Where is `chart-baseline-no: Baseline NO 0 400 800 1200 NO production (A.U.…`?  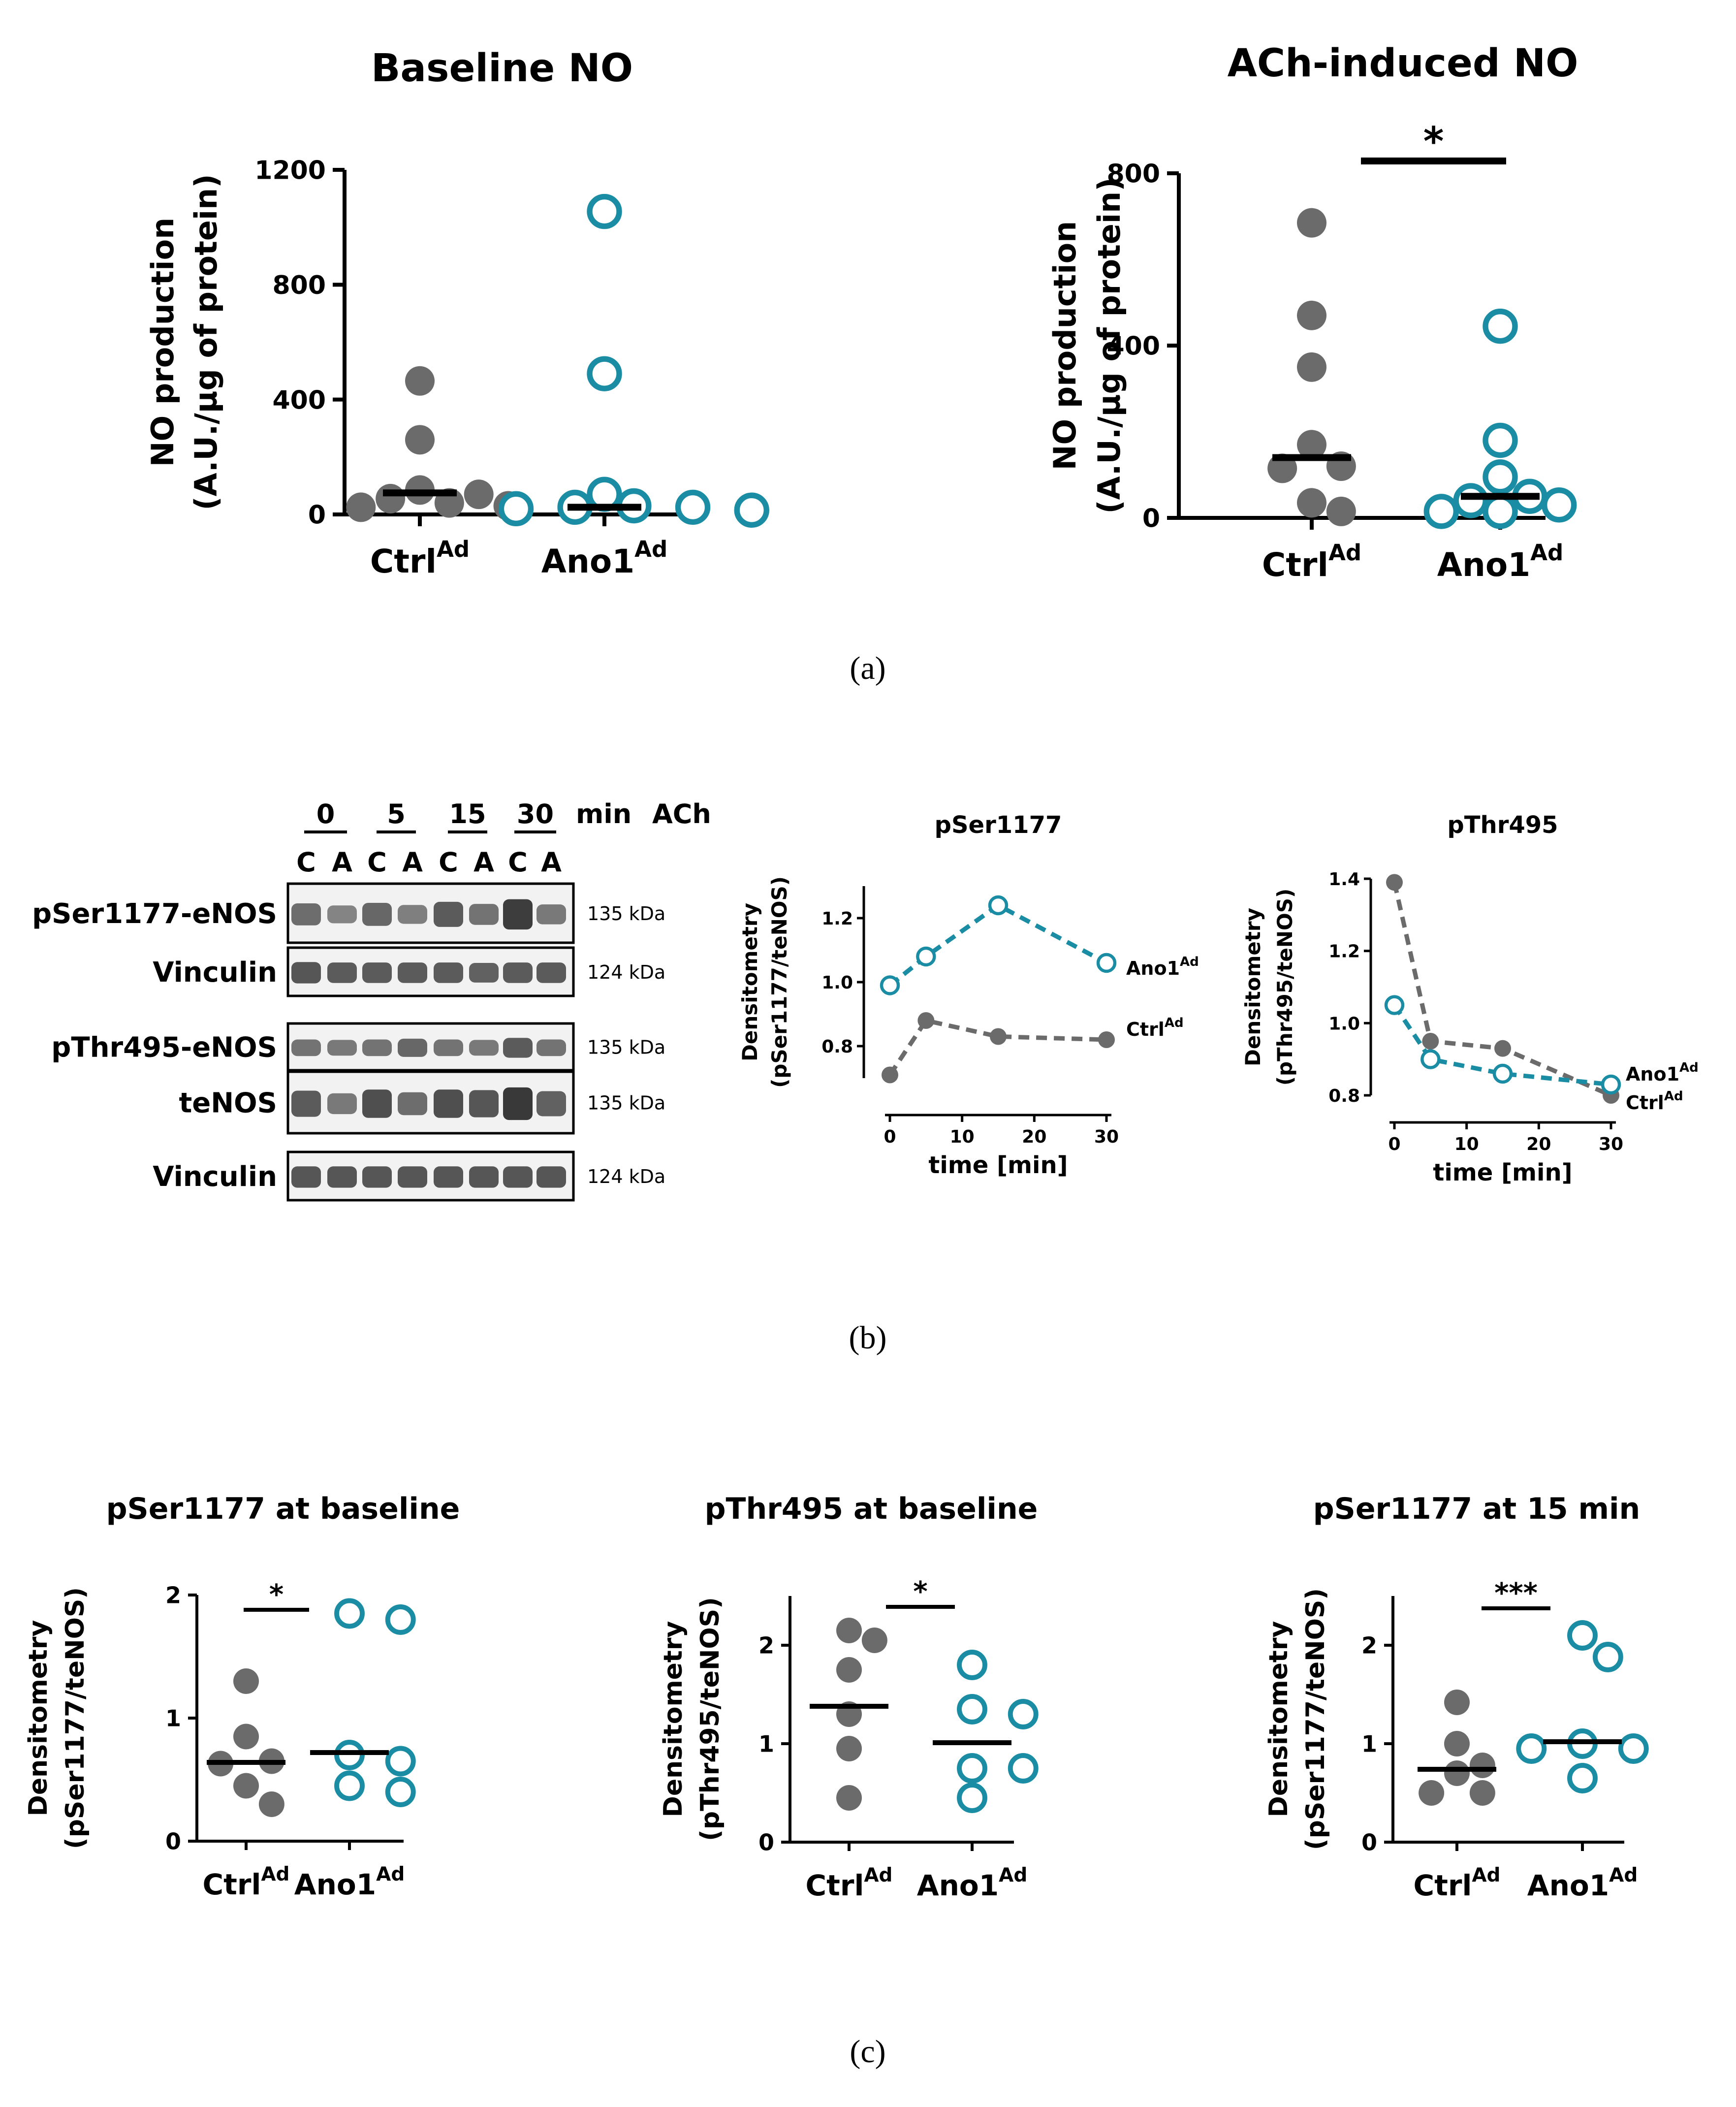 chart-baseline-no: Baseline NO 0 400 800 1200 NO production (A.U.… is located at coordinates (457, 313).